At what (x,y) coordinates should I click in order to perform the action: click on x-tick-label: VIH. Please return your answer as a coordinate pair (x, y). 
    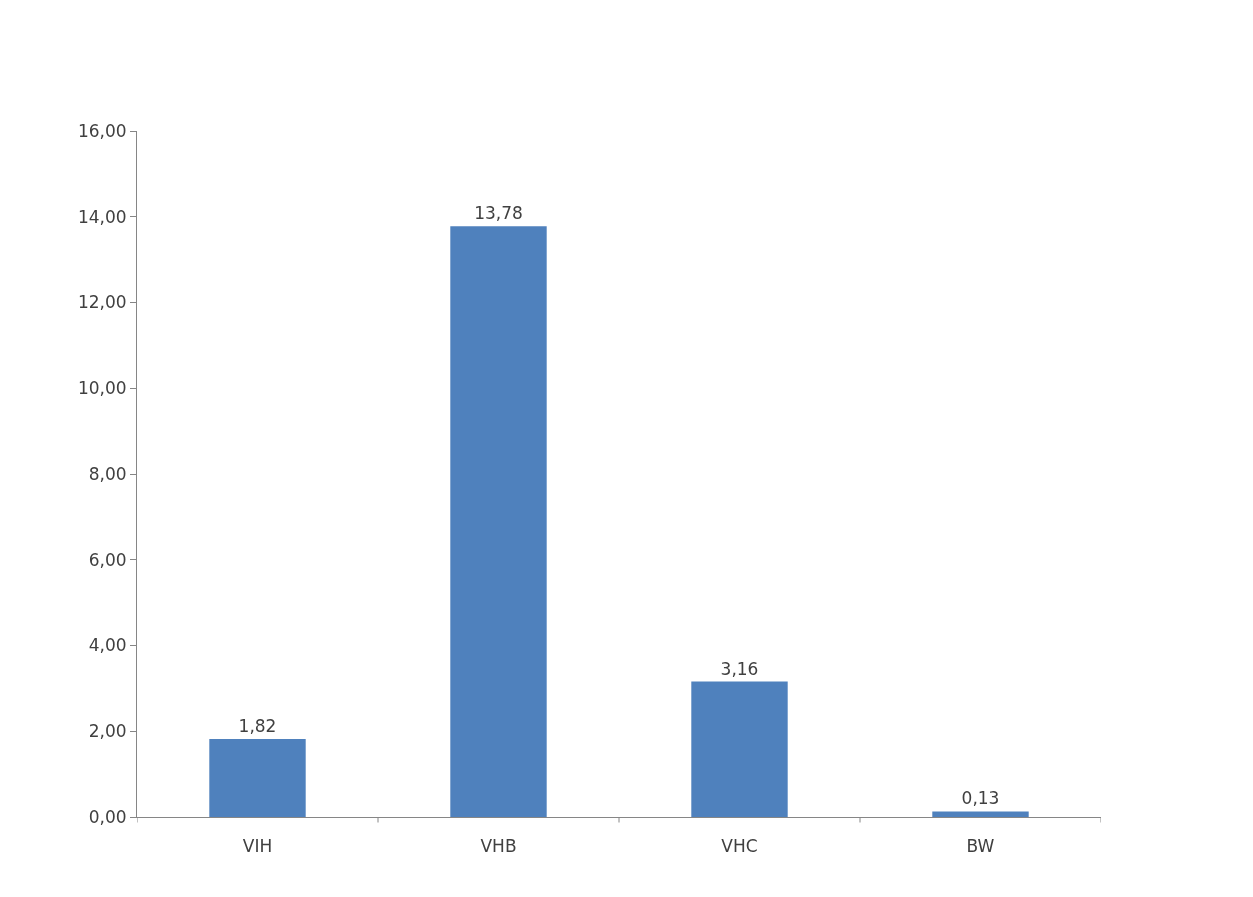
    Looking at the image, I should click on (257, 846).